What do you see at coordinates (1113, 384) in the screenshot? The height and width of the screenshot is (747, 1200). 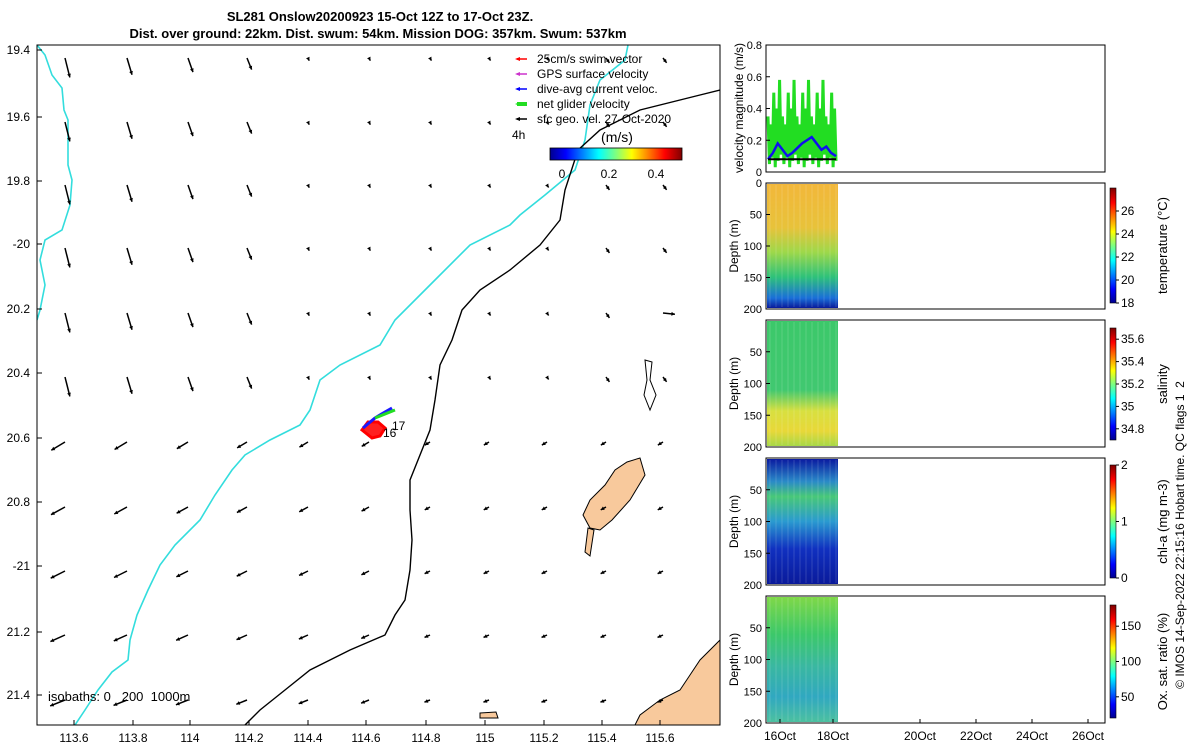 I see `salinity-colorbar` at bounding box center [1113, 384].